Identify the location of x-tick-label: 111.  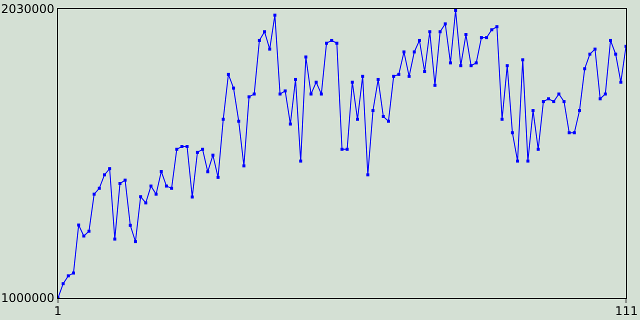
(626, 311).